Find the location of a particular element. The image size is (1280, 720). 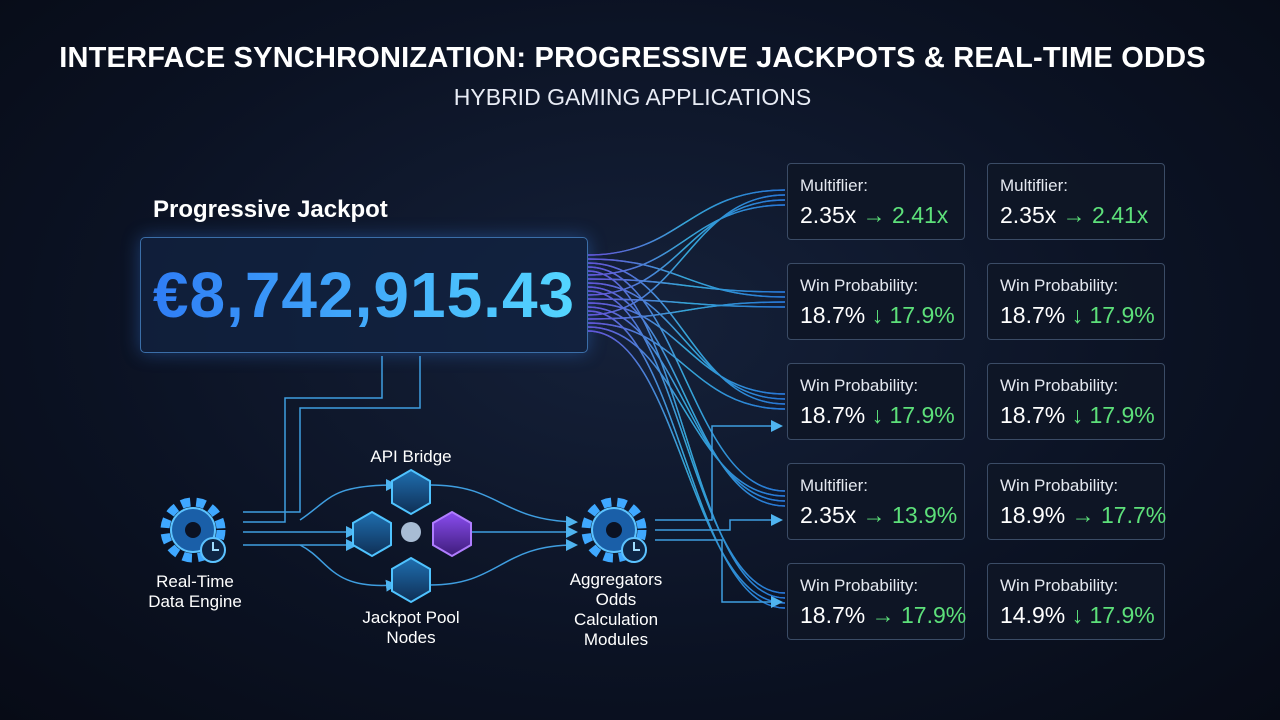

card-value: 2.35x → 13.9% is located at coordinates (878, 515).